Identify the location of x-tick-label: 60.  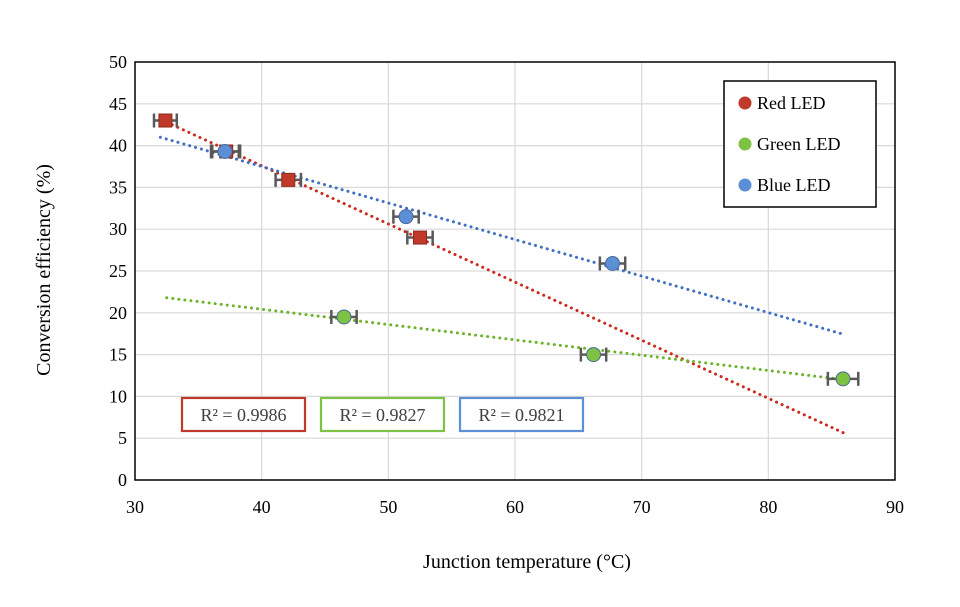
(515, 507).